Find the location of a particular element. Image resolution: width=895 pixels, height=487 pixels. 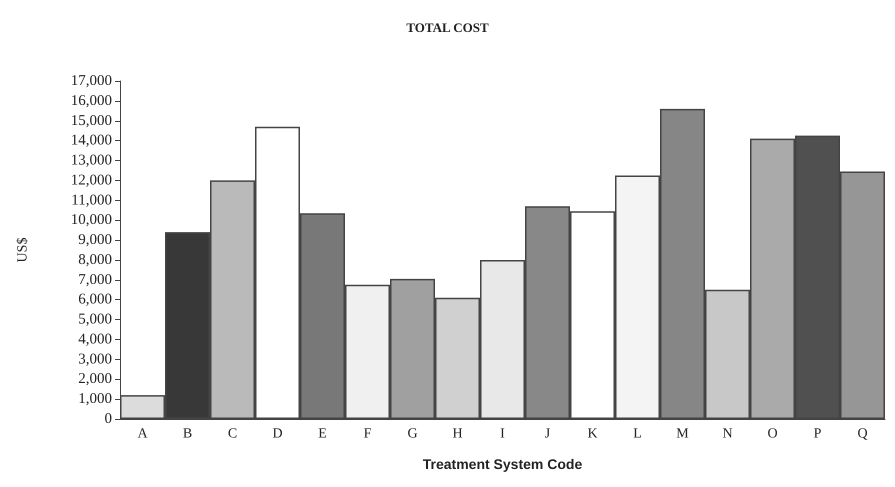

y-tick-label: 11,000 is located at coordinates (91, 200).